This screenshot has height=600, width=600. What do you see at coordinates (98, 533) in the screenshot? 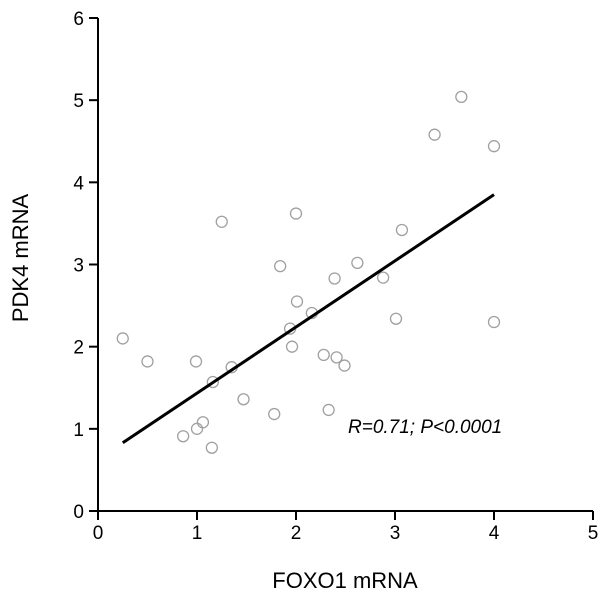
I see `x-tick-label: 0` at bounding box center [98, 533].